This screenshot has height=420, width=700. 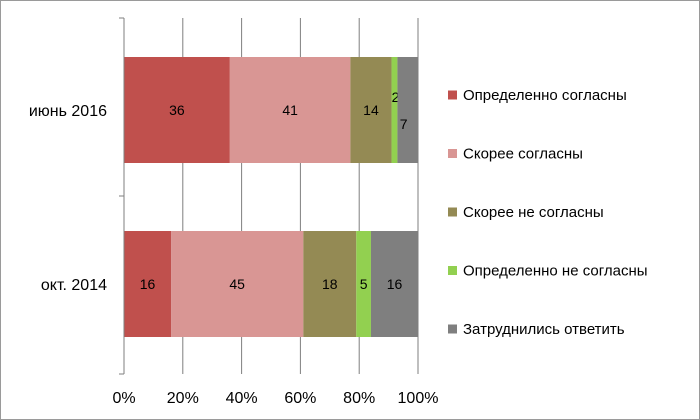 I want to click on data-label: 14, so click(x=371, y=110).